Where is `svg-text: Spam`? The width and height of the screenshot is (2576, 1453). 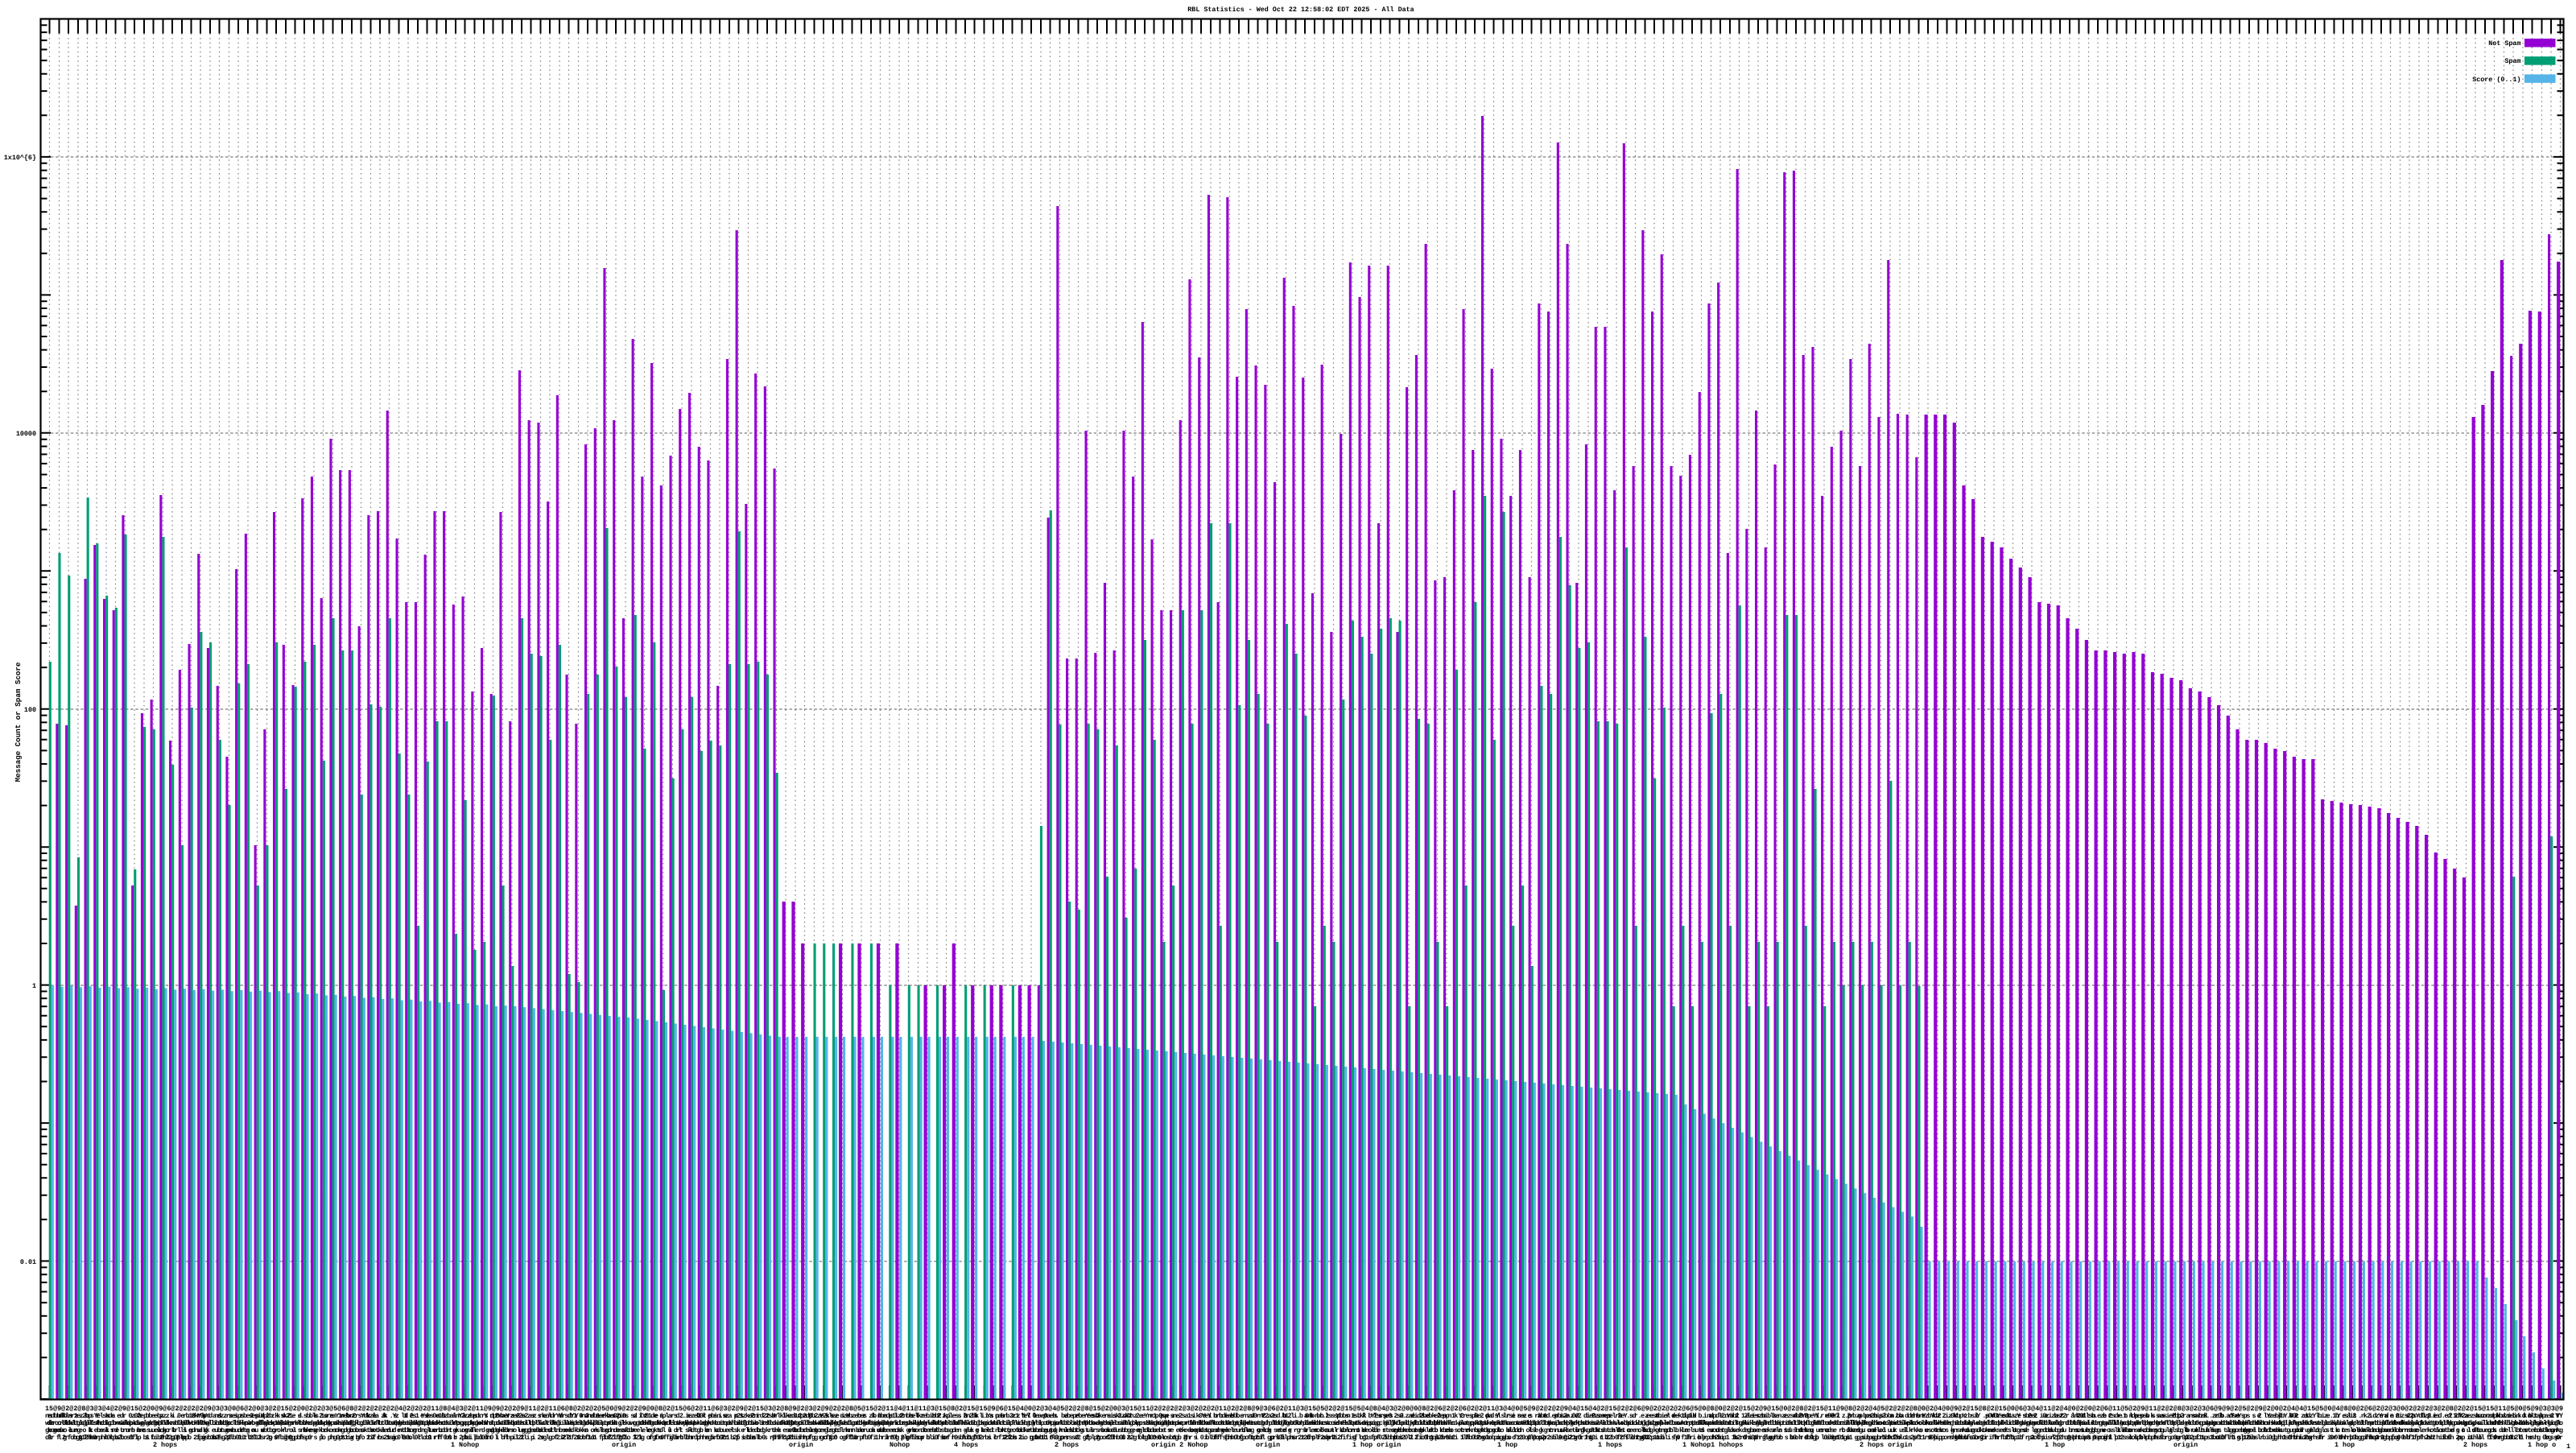
svg-text: Spam is located at coordinates (2512, 61).